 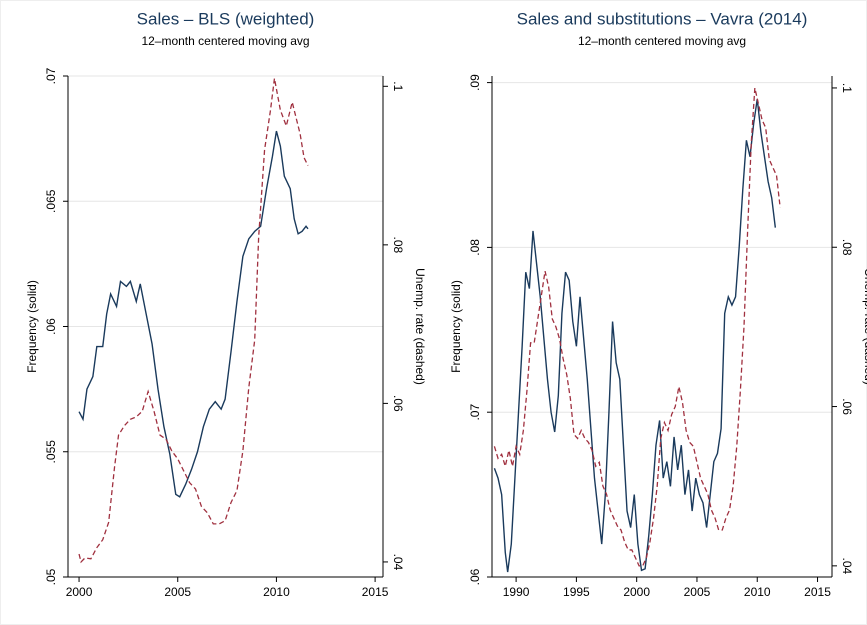 What do you see at coordinates (475, 82) in the screenshot?
I see `y-tick-label: .09` at bounding box center [475, 82].